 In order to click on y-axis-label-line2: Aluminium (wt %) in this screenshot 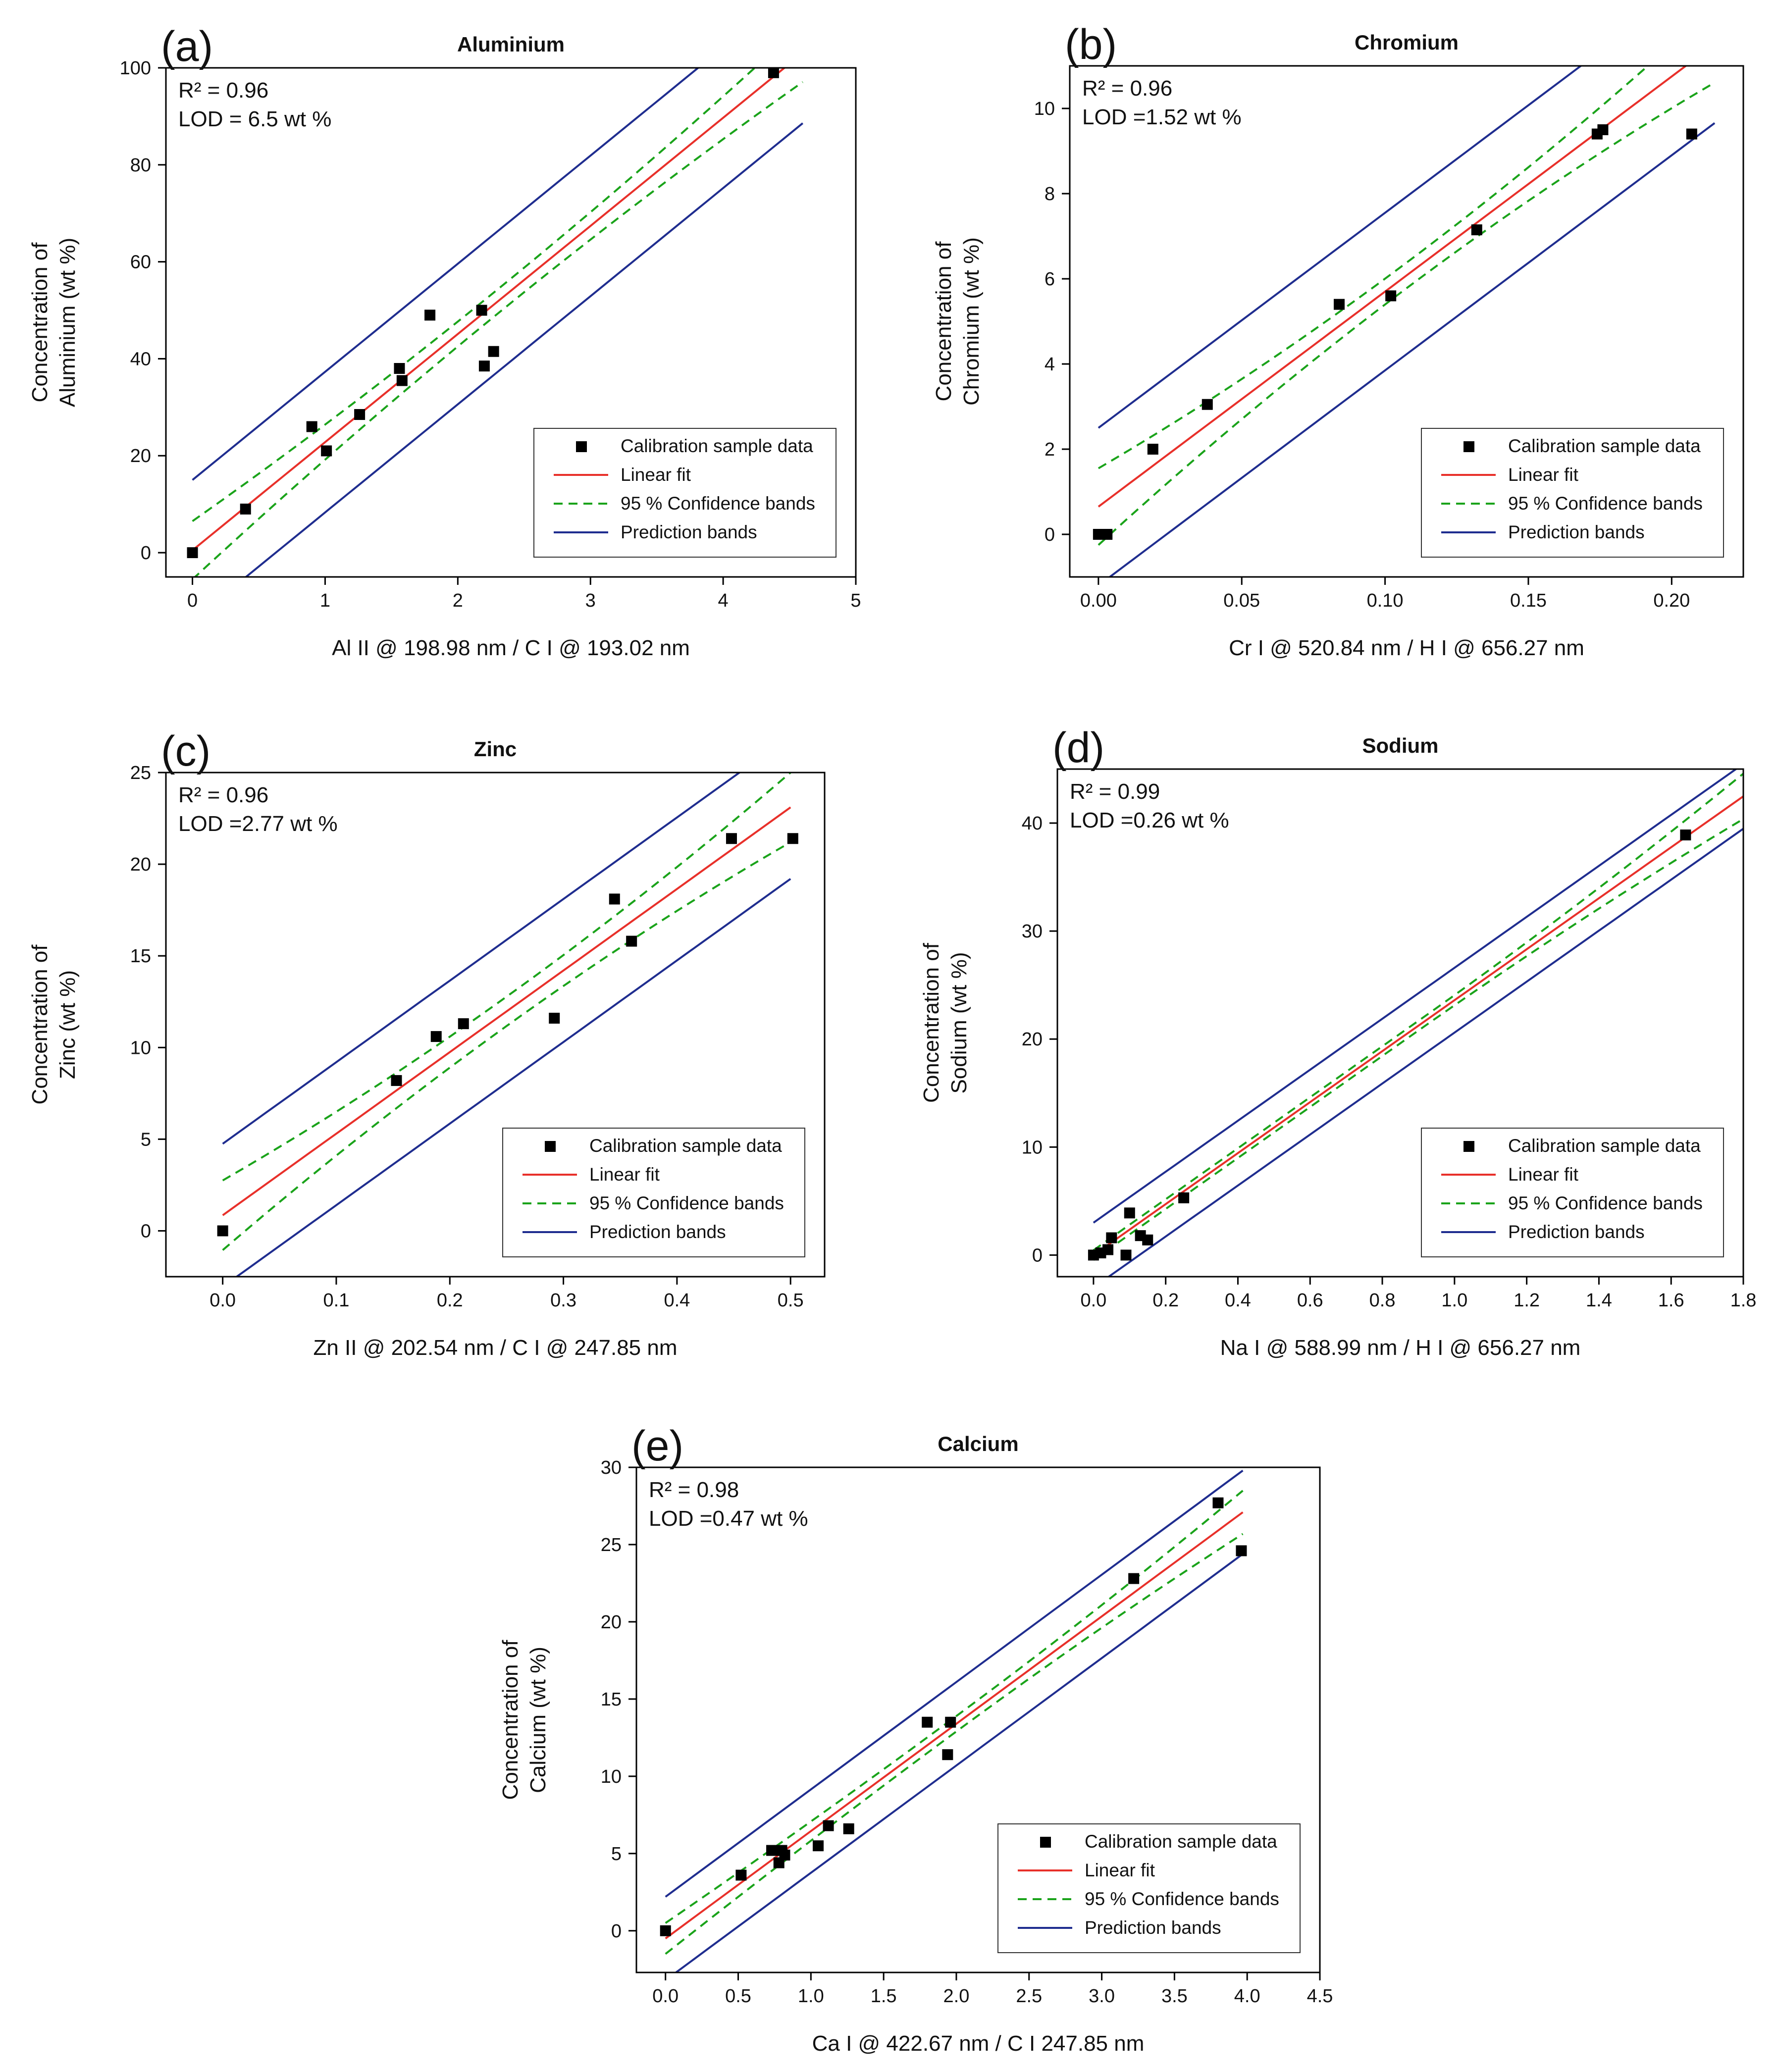, I will do `click(68, 322)`.